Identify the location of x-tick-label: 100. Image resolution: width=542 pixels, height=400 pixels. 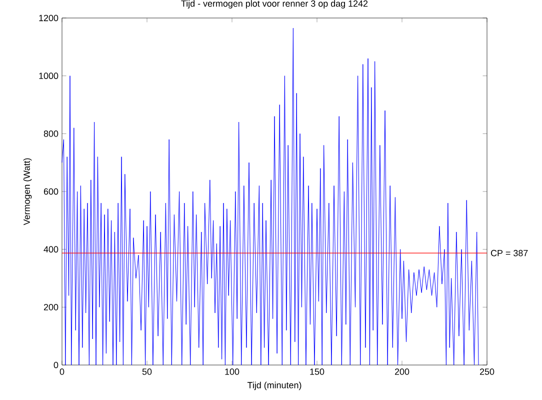
(232, 371).